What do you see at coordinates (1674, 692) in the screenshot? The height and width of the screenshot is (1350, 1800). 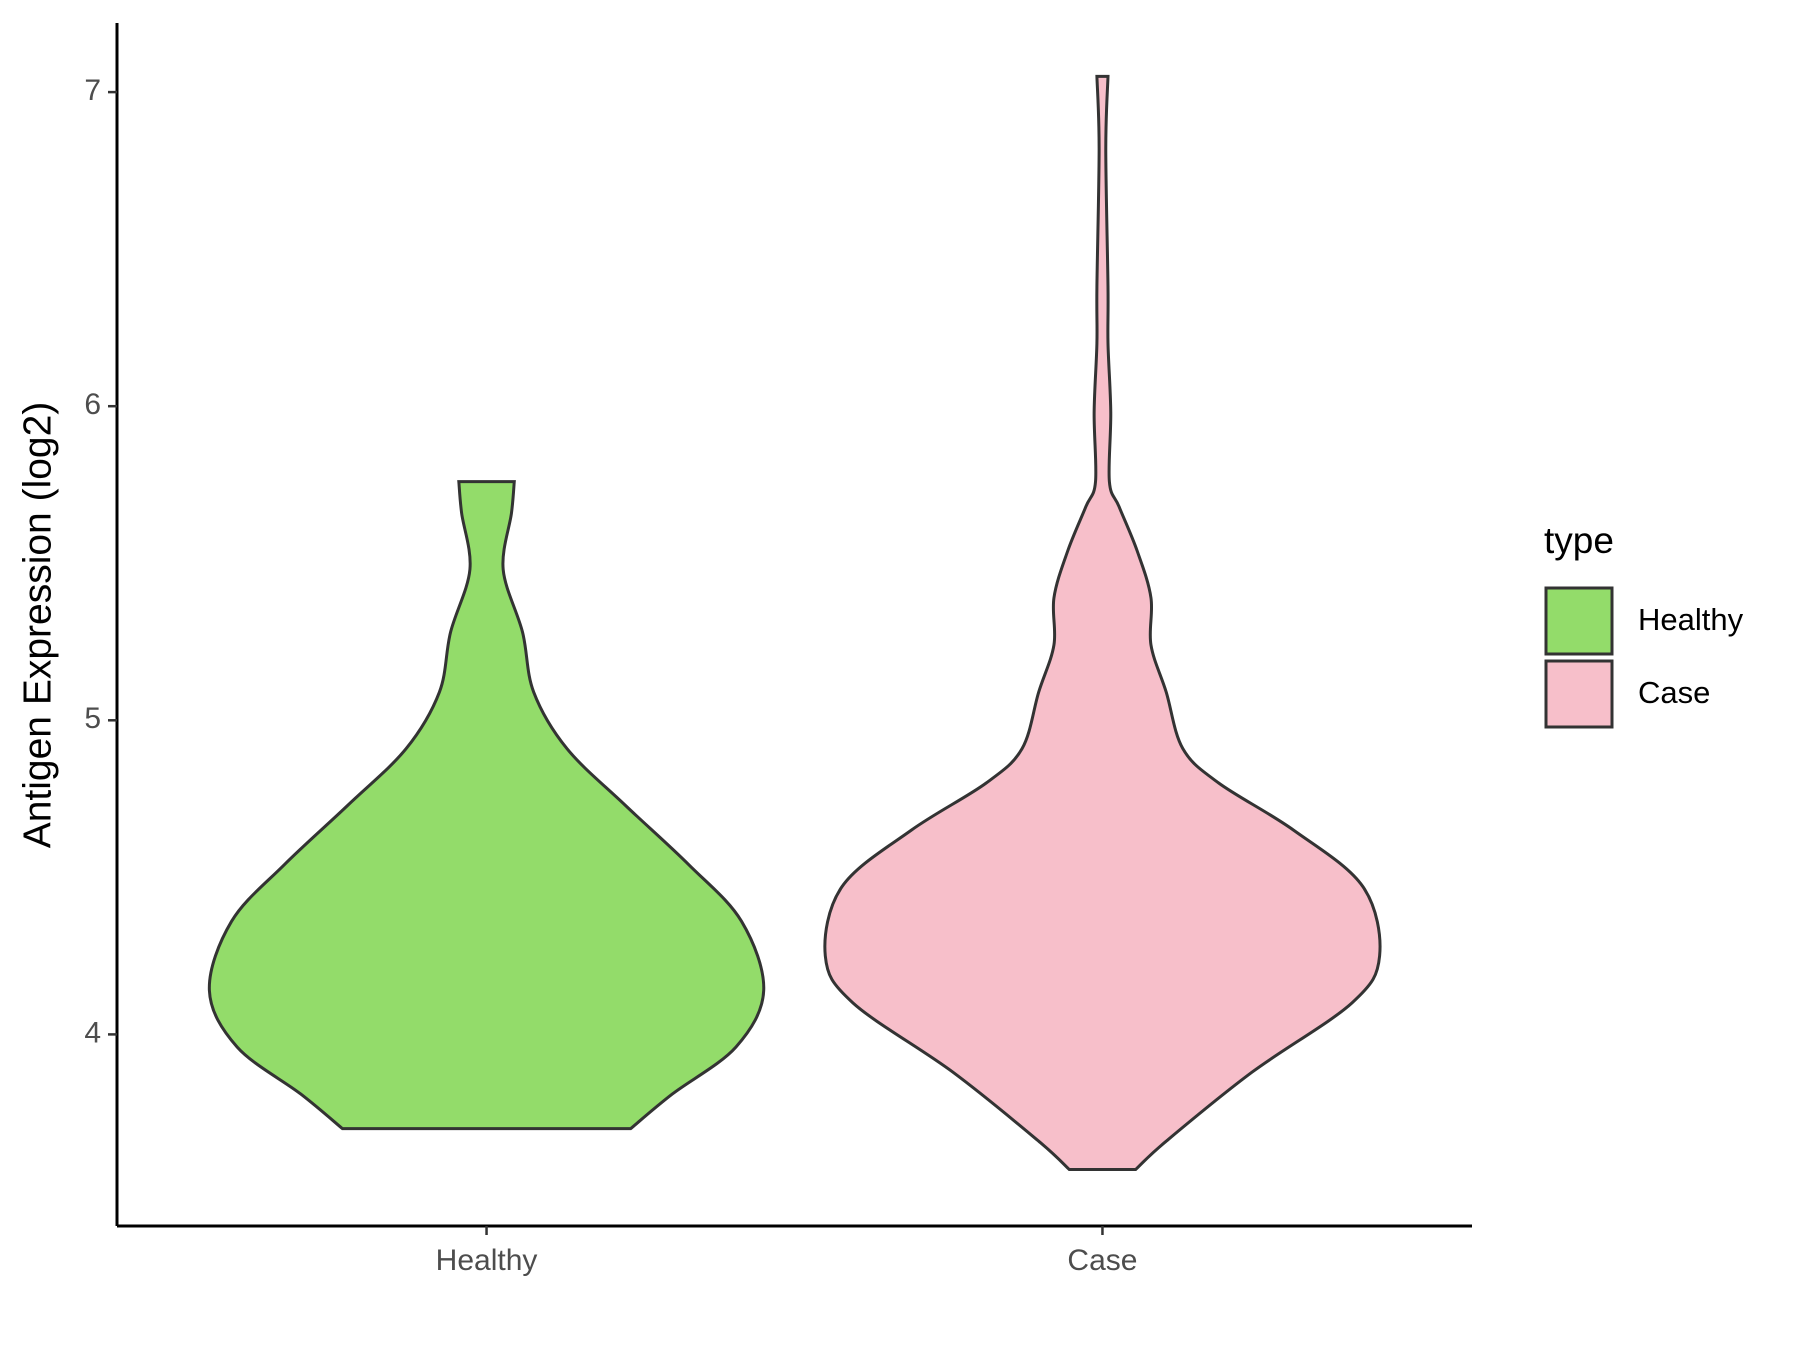 I see `legend-label: Case` at bounding box center [1674, 692].